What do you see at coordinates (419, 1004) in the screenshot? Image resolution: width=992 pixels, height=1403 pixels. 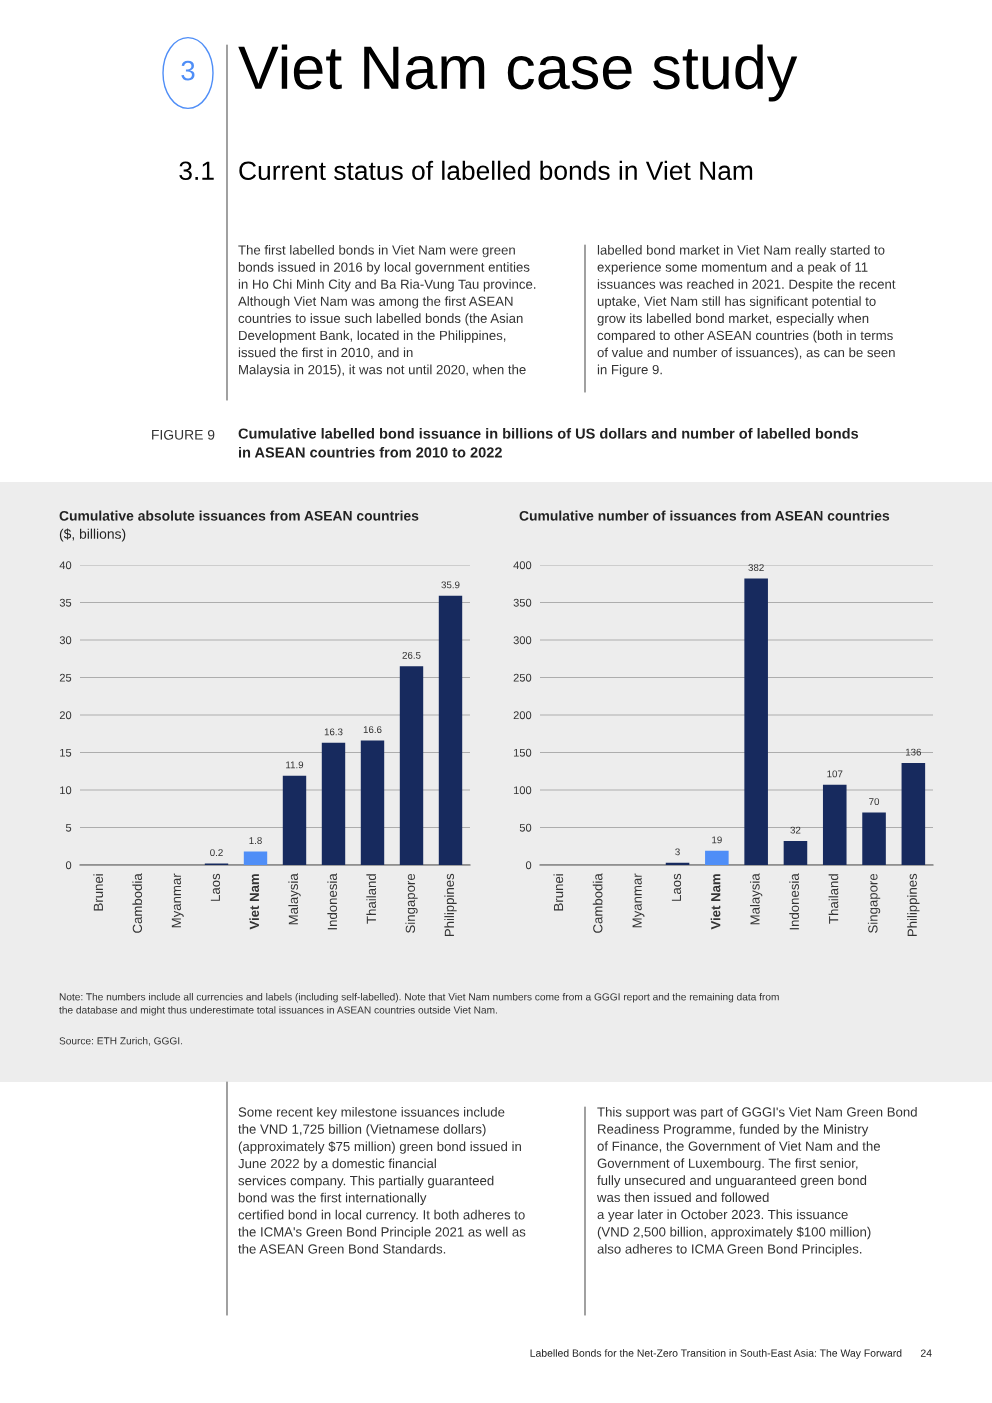 I see `text: Note: The numbers include all currencies and labels (including self-labelled). Note that Viet Nam numbers come from a GGGI report and the remaining data from the database and might thus underestimate total issuances in ASEAN countries outside Viet Nam.` at bounding box center [419, 1004].